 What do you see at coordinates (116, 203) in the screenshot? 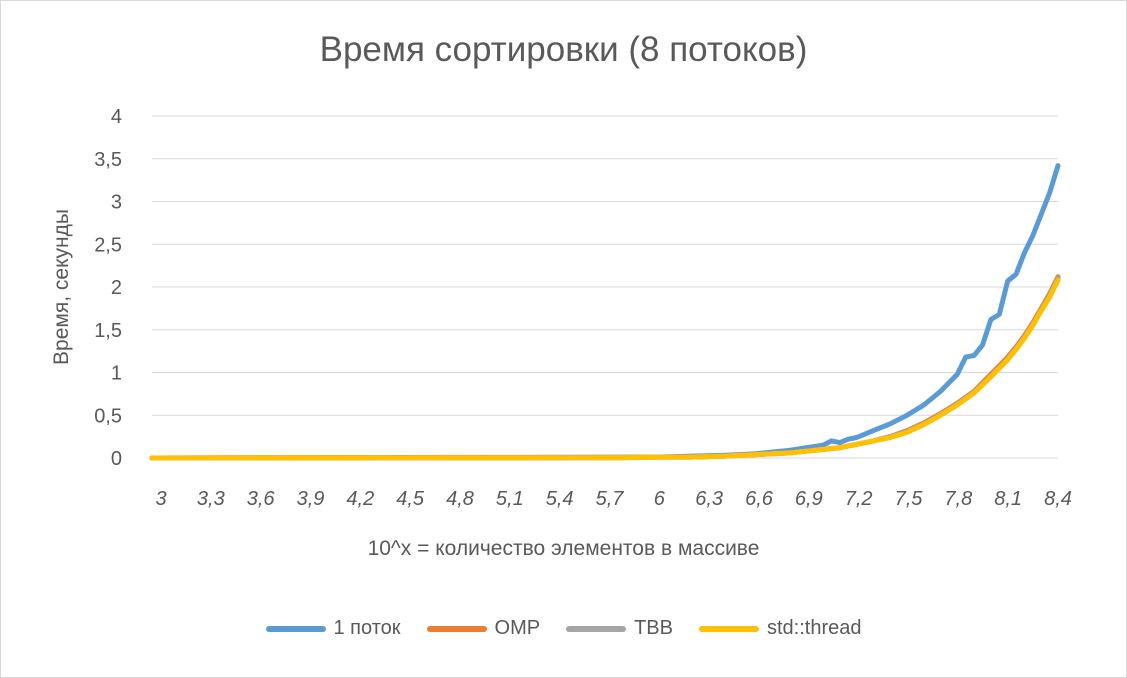
I see `y-tick-label: 3` at bounding box center [116, 203].